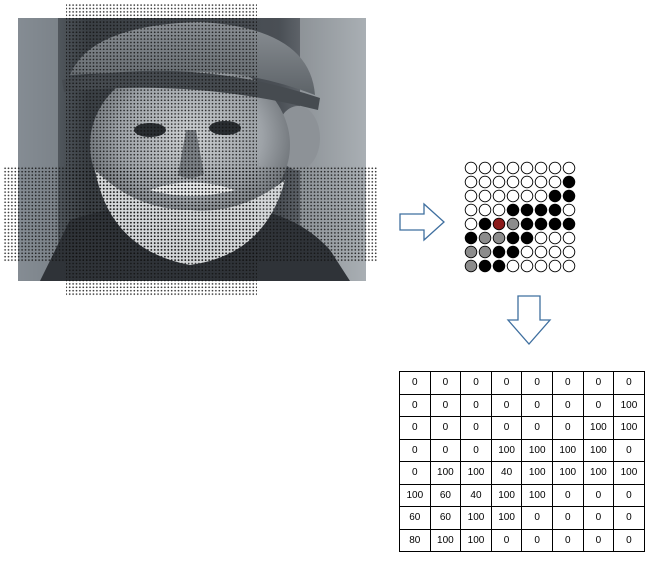 The width and height of the screenshot is (660, 561). I want to click on table-row: 100 60 40 100 100 0 0 0, so click(522, 495).